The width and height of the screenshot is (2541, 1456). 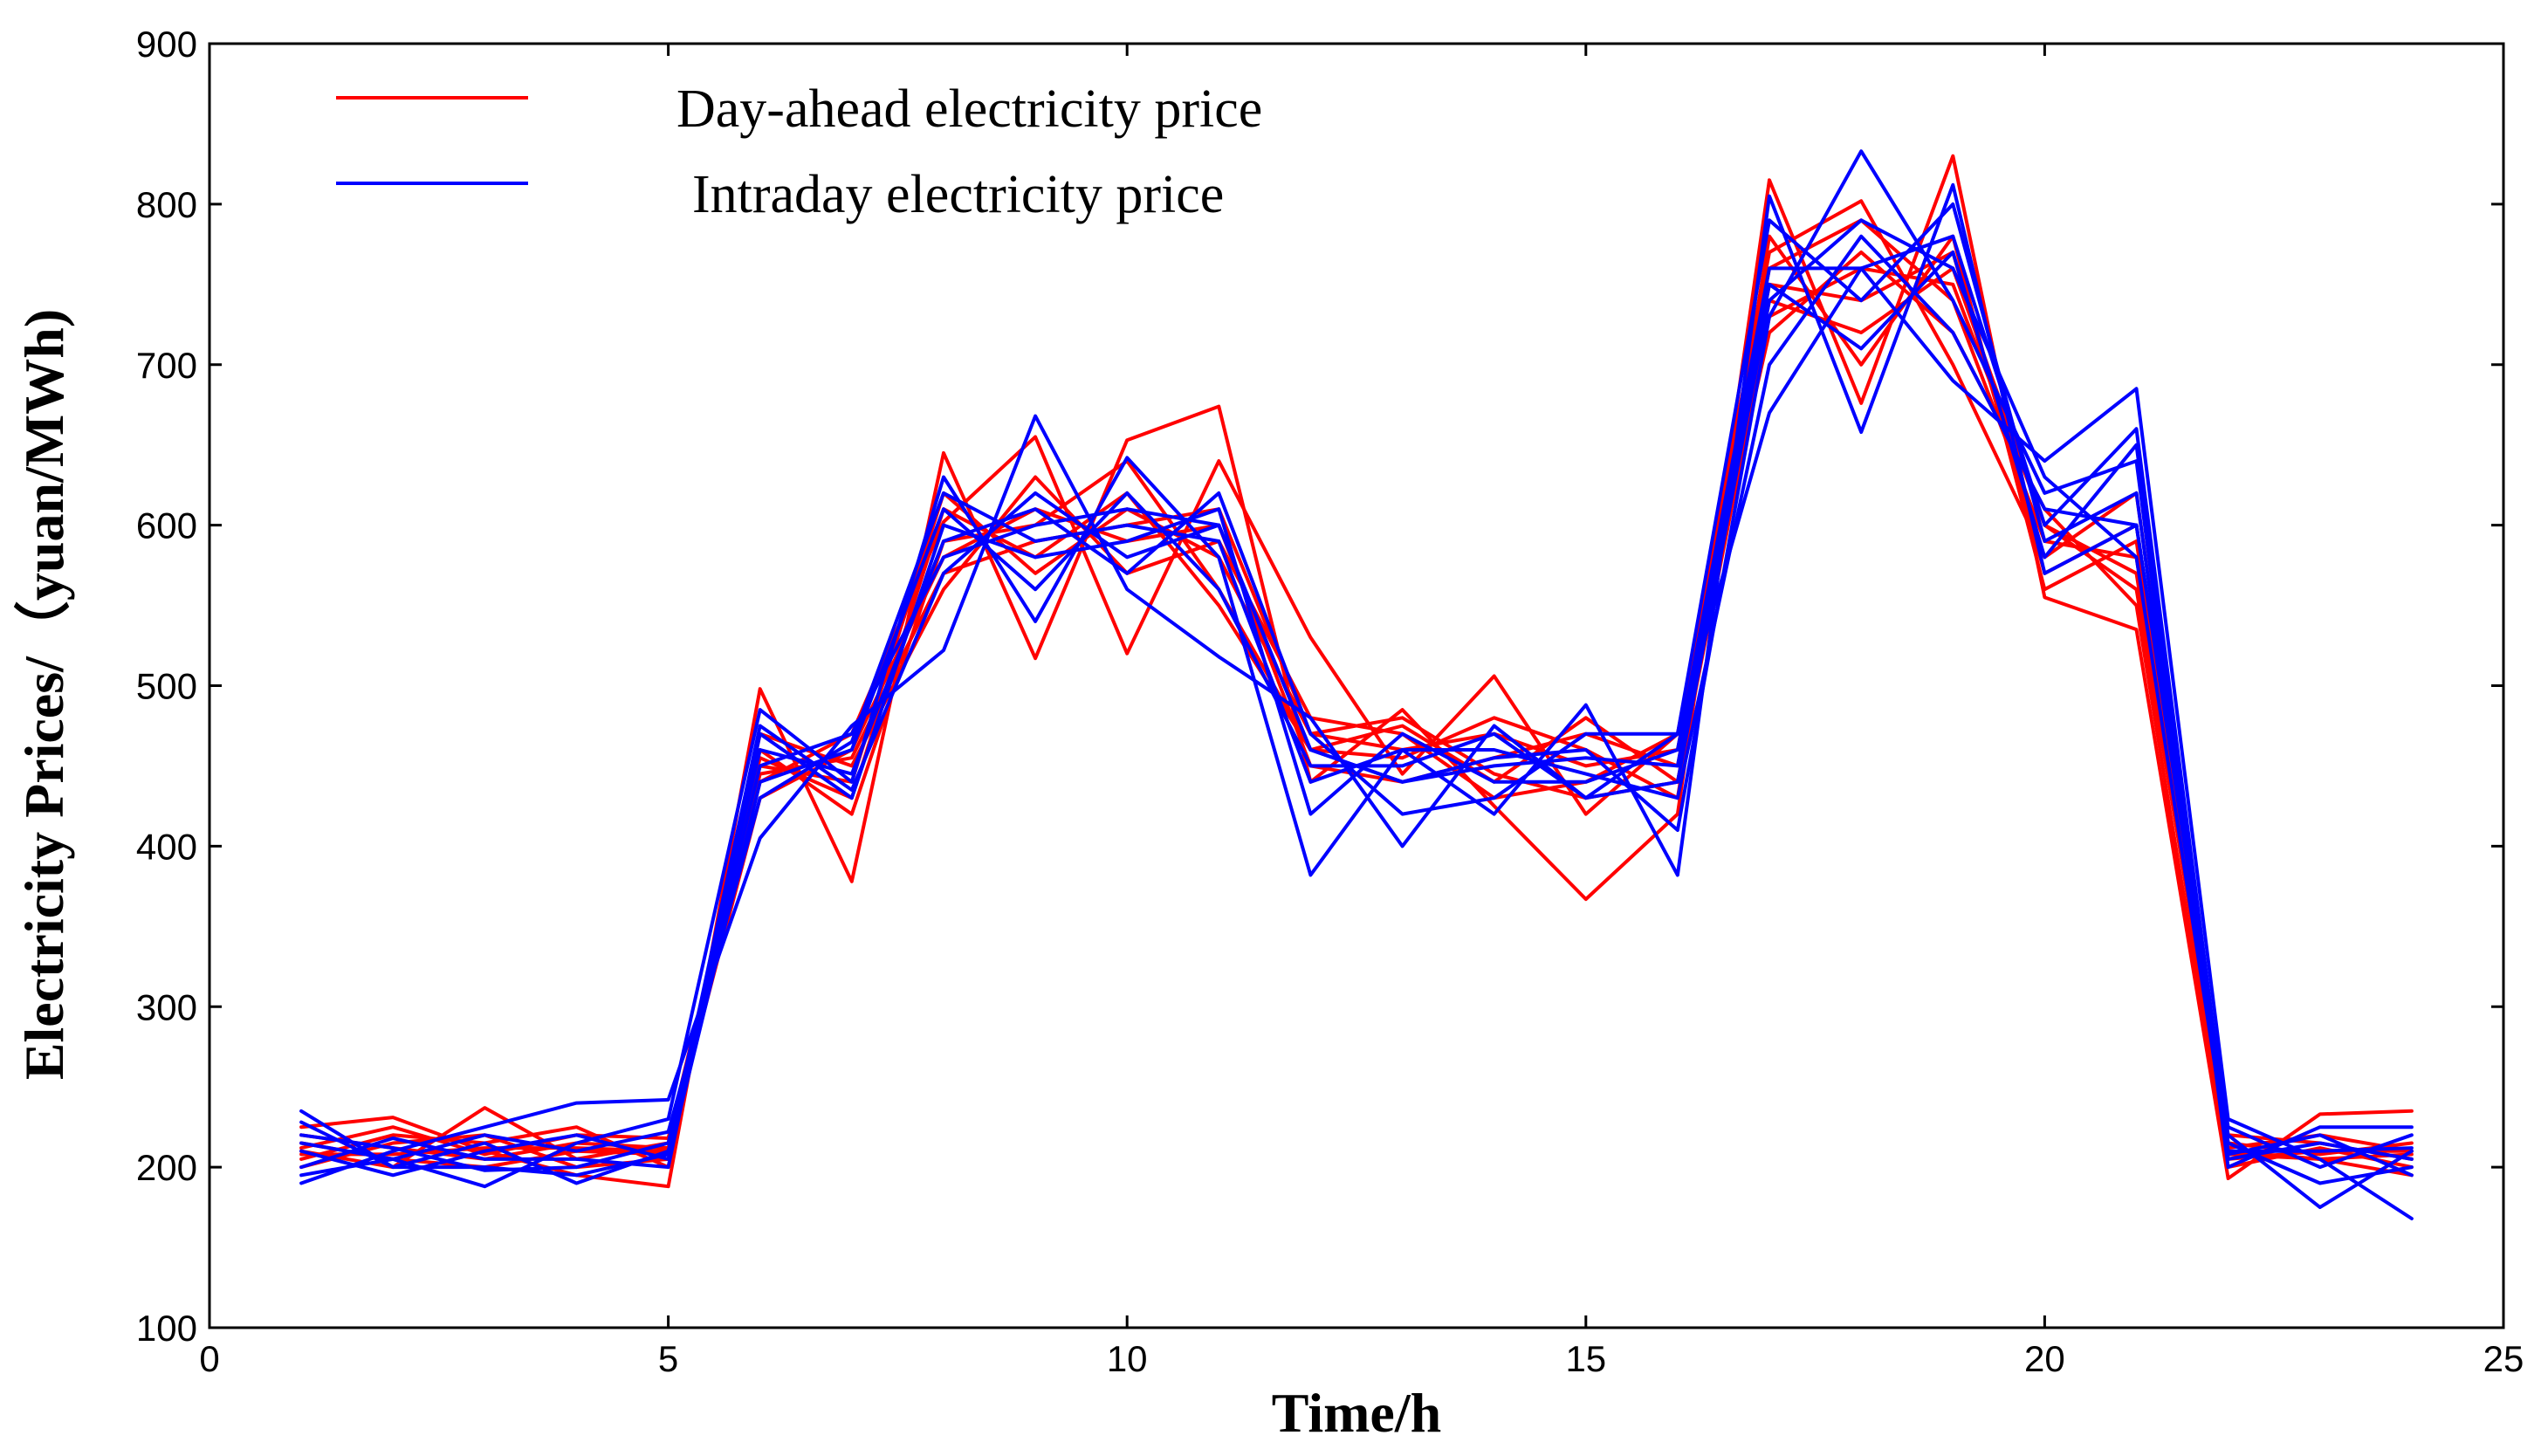 I want to click on y-tick-label: 800, so click(x=166, y=204).